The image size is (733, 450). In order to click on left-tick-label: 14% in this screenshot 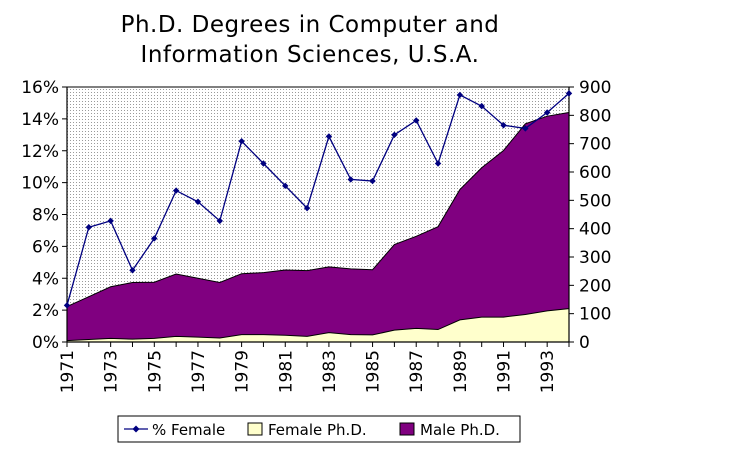, I will do `click(40, 120)`.